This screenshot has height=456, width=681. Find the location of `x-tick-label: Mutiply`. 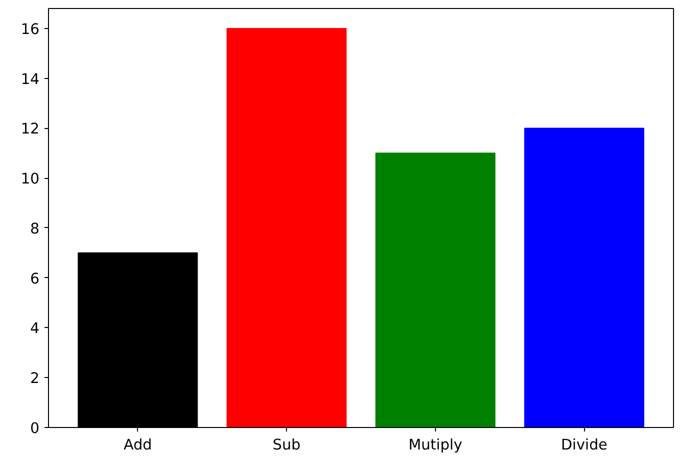

x-tick-label: Mutiply is located at coordinates (435, 445).